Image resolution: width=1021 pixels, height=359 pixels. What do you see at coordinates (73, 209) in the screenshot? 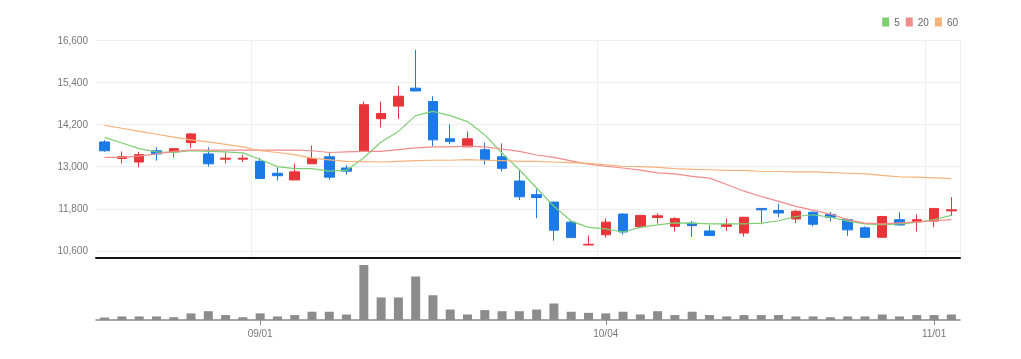
I see `y-tick-label: 11,800` at bounding box center [73, 209].